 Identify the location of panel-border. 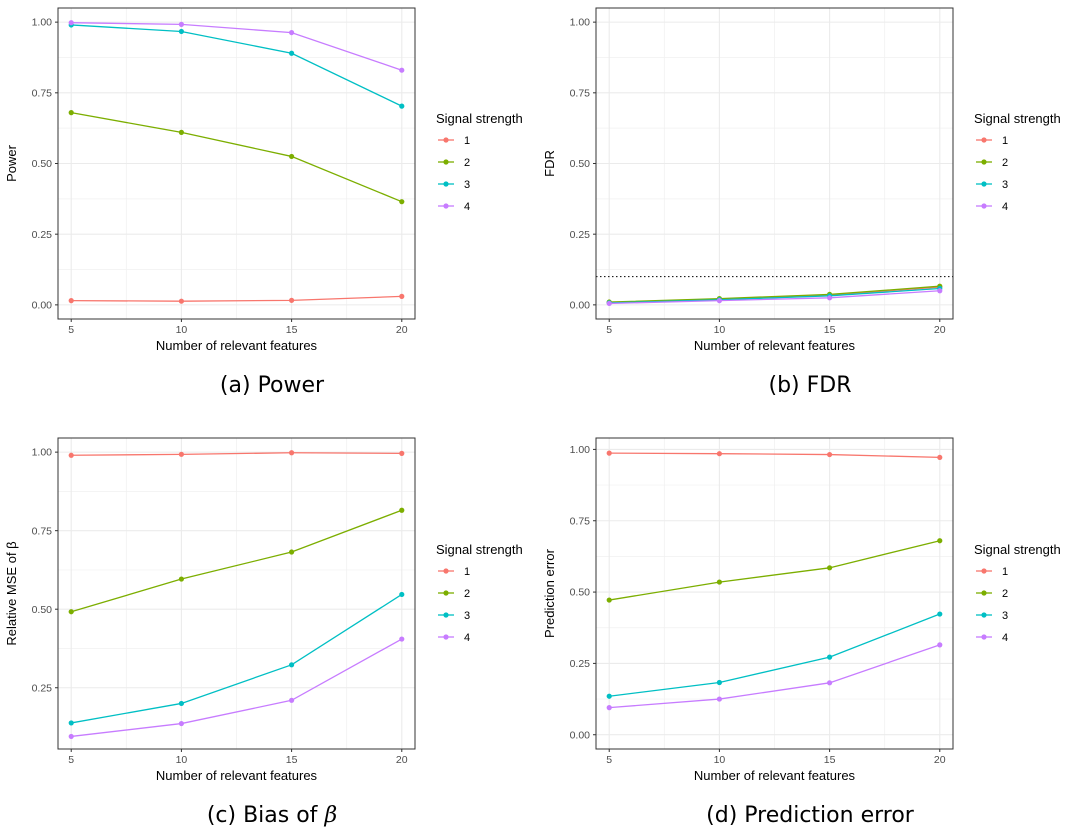
(774, 593).